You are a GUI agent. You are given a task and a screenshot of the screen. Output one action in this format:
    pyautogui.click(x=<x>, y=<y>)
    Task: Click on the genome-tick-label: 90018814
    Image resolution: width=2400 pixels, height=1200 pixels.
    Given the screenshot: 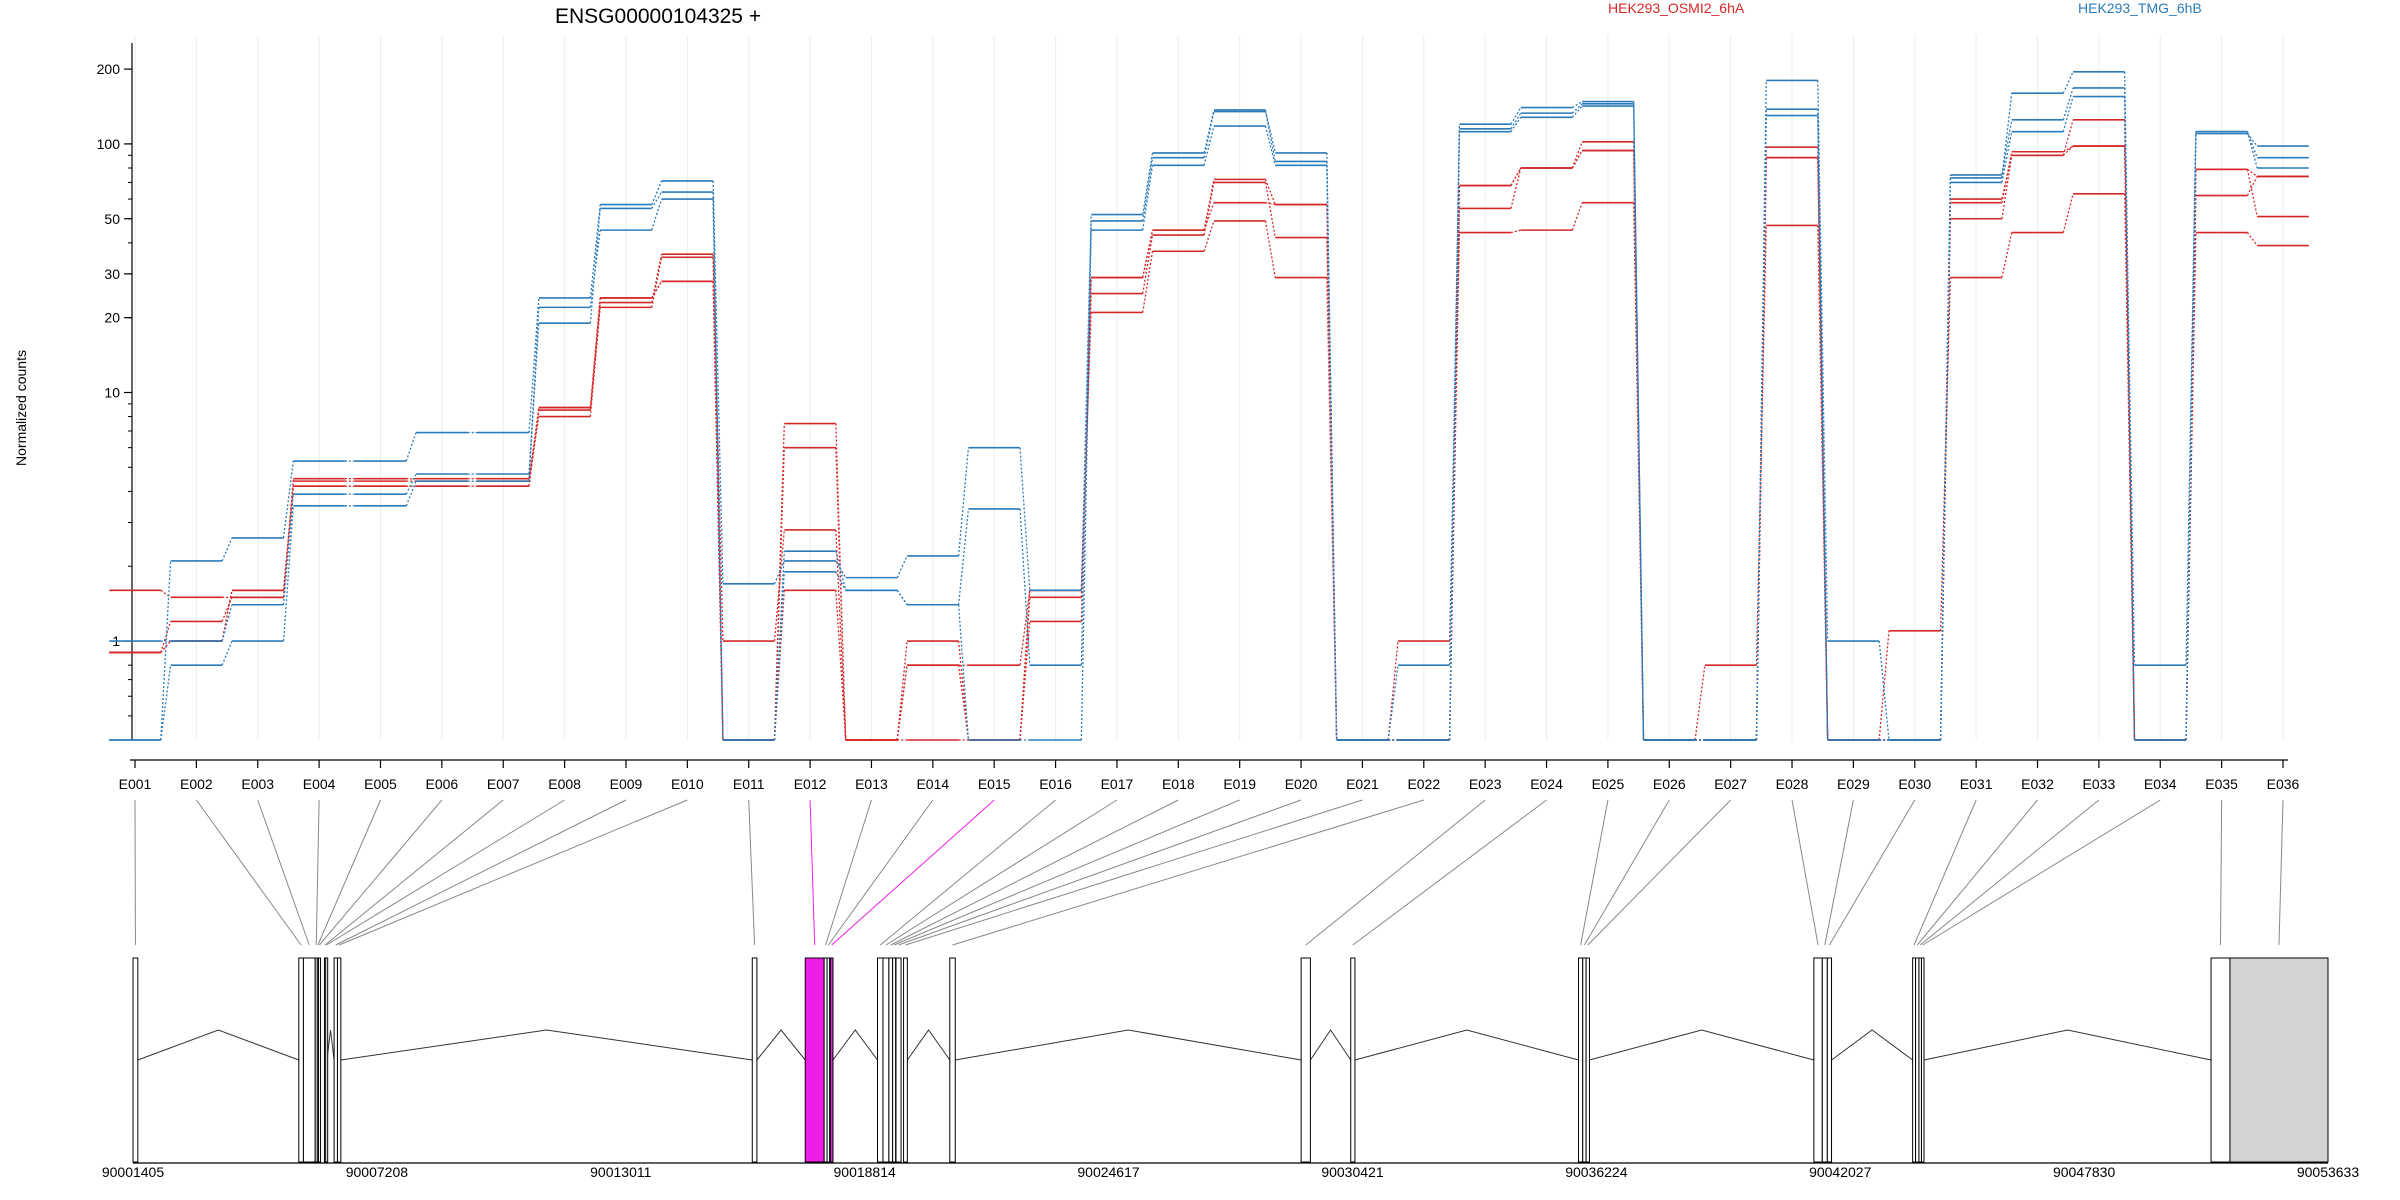 What is the action you would take?
    pyautogui.click(x=865, y=1172)
    